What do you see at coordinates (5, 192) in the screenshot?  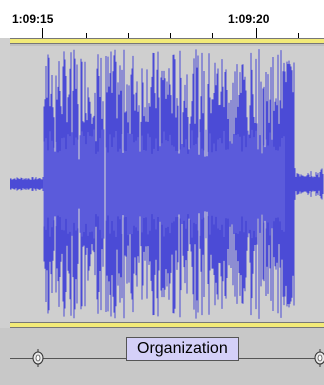 I see `track-left-gutter` at bounding box center [5, 192].